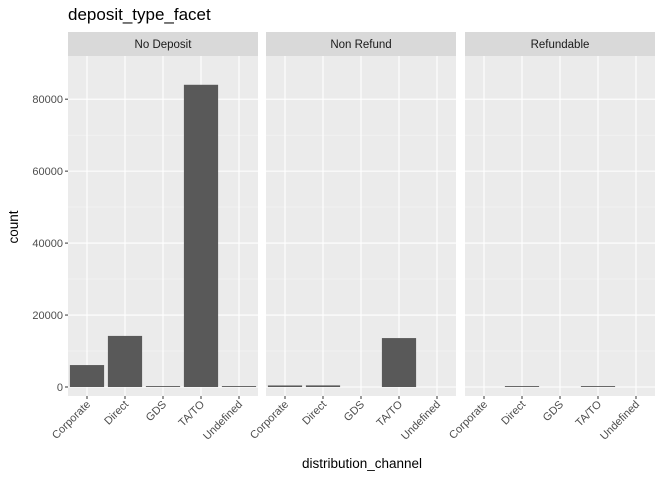 The image size is (662, 479). I want to click on y-tick-label: 80000, so click(47, 100).